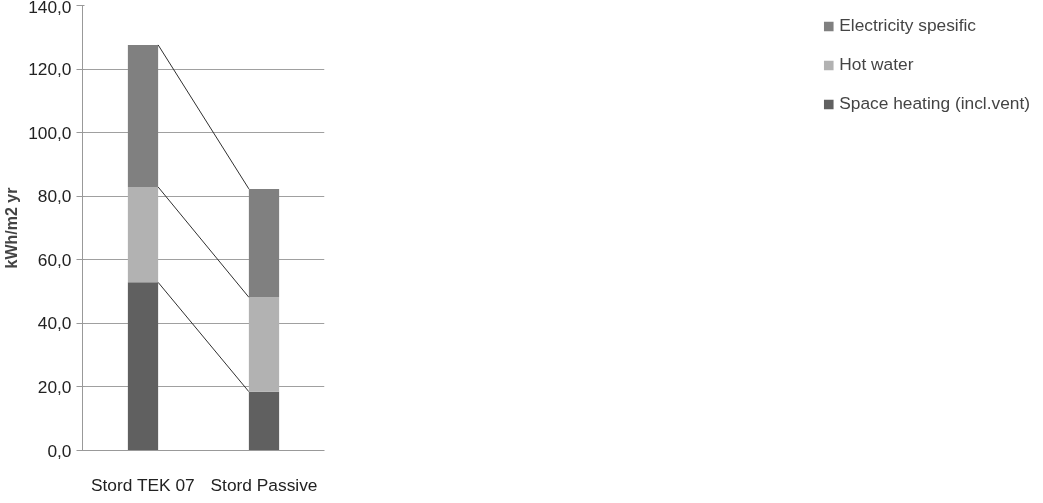 The height and width of the screenshot is (503, 1043). What do you see at coordinates (907, 25) in the screenshot?
I see `legend-label: Electricity spesific` at bounding box center [907, 25].